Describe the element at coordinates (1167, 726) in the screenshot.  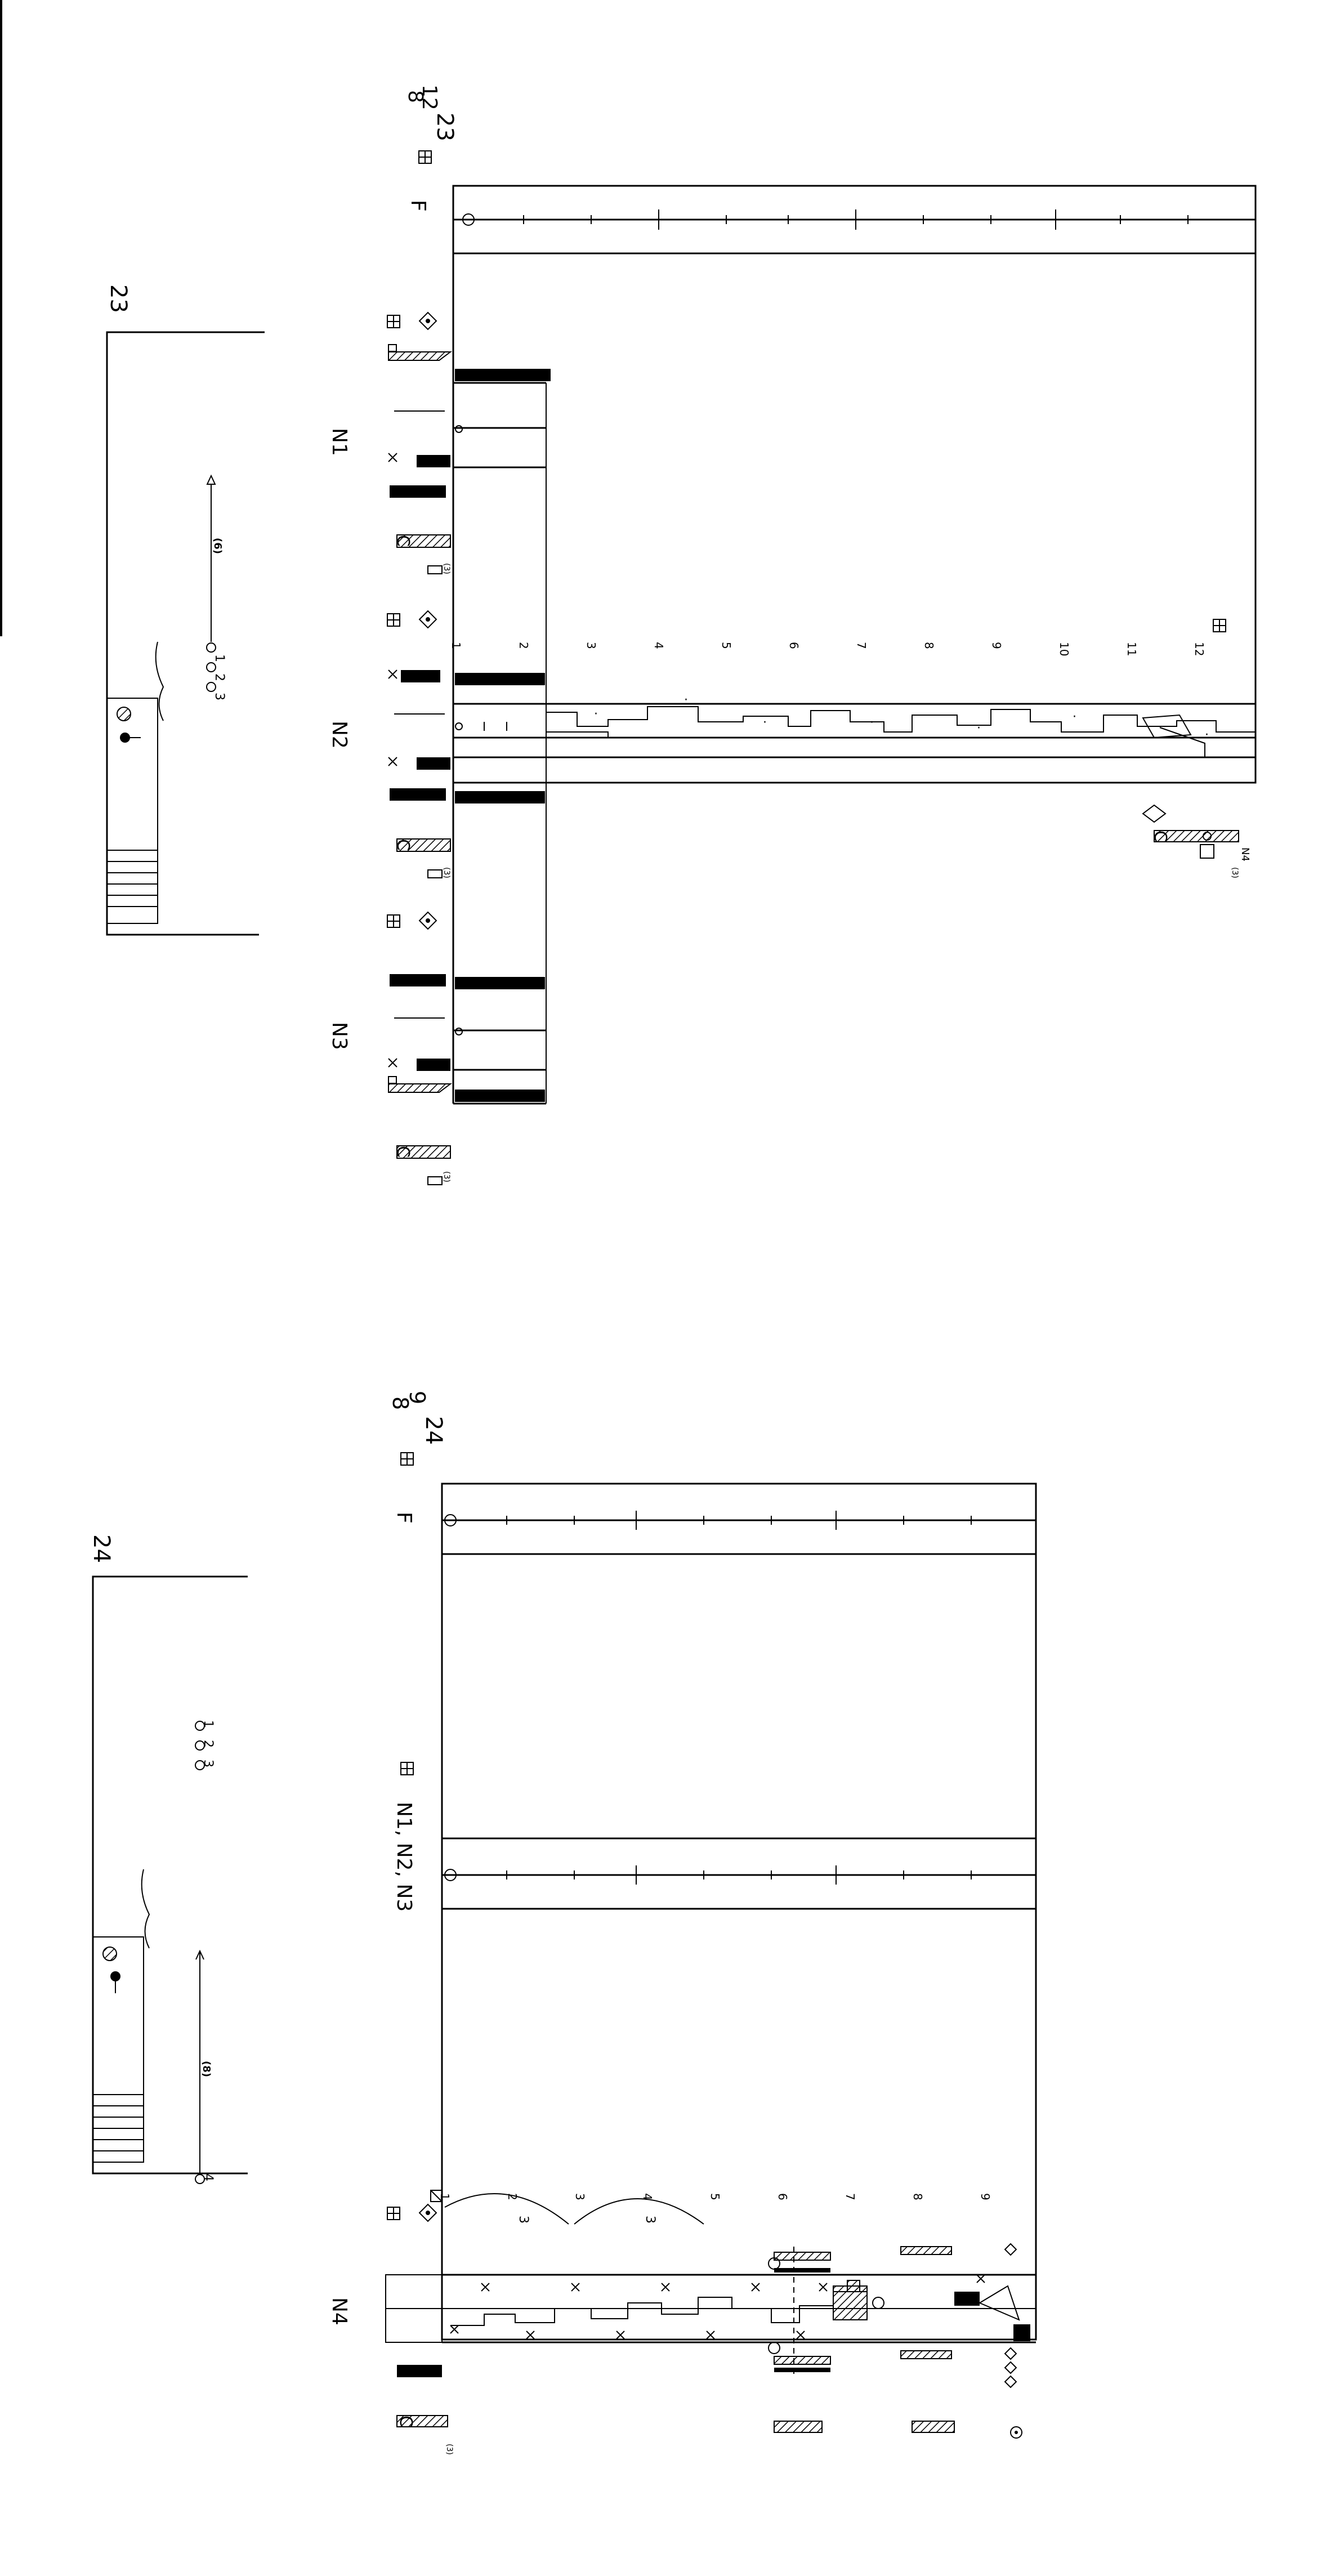
I see `n2-end-box` at that location.